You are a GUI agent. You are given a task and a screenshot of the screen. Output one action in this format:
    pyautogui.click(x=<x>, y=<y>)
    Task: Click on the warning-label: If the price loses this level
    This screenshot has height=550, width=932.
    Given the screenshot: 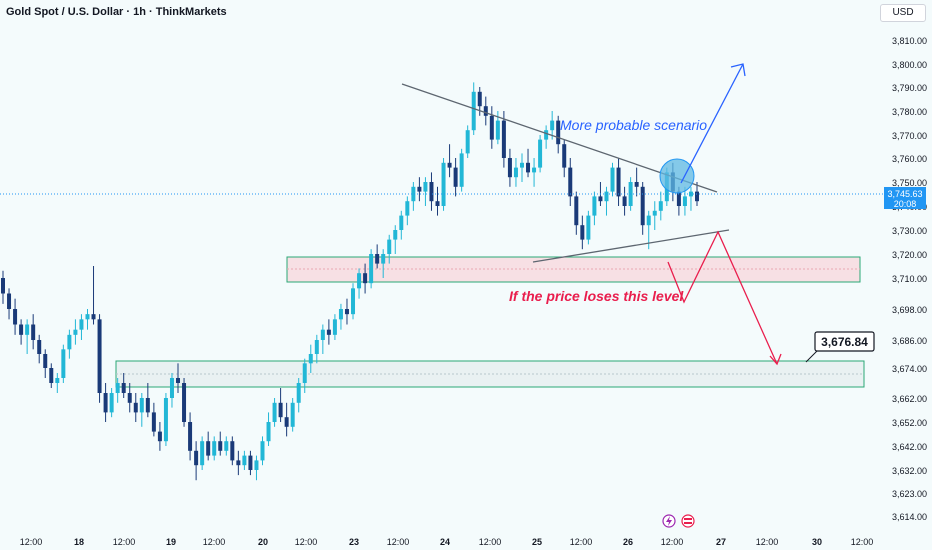 What is the action you would take?
    pyautogui.click(x=596, y=296)
    